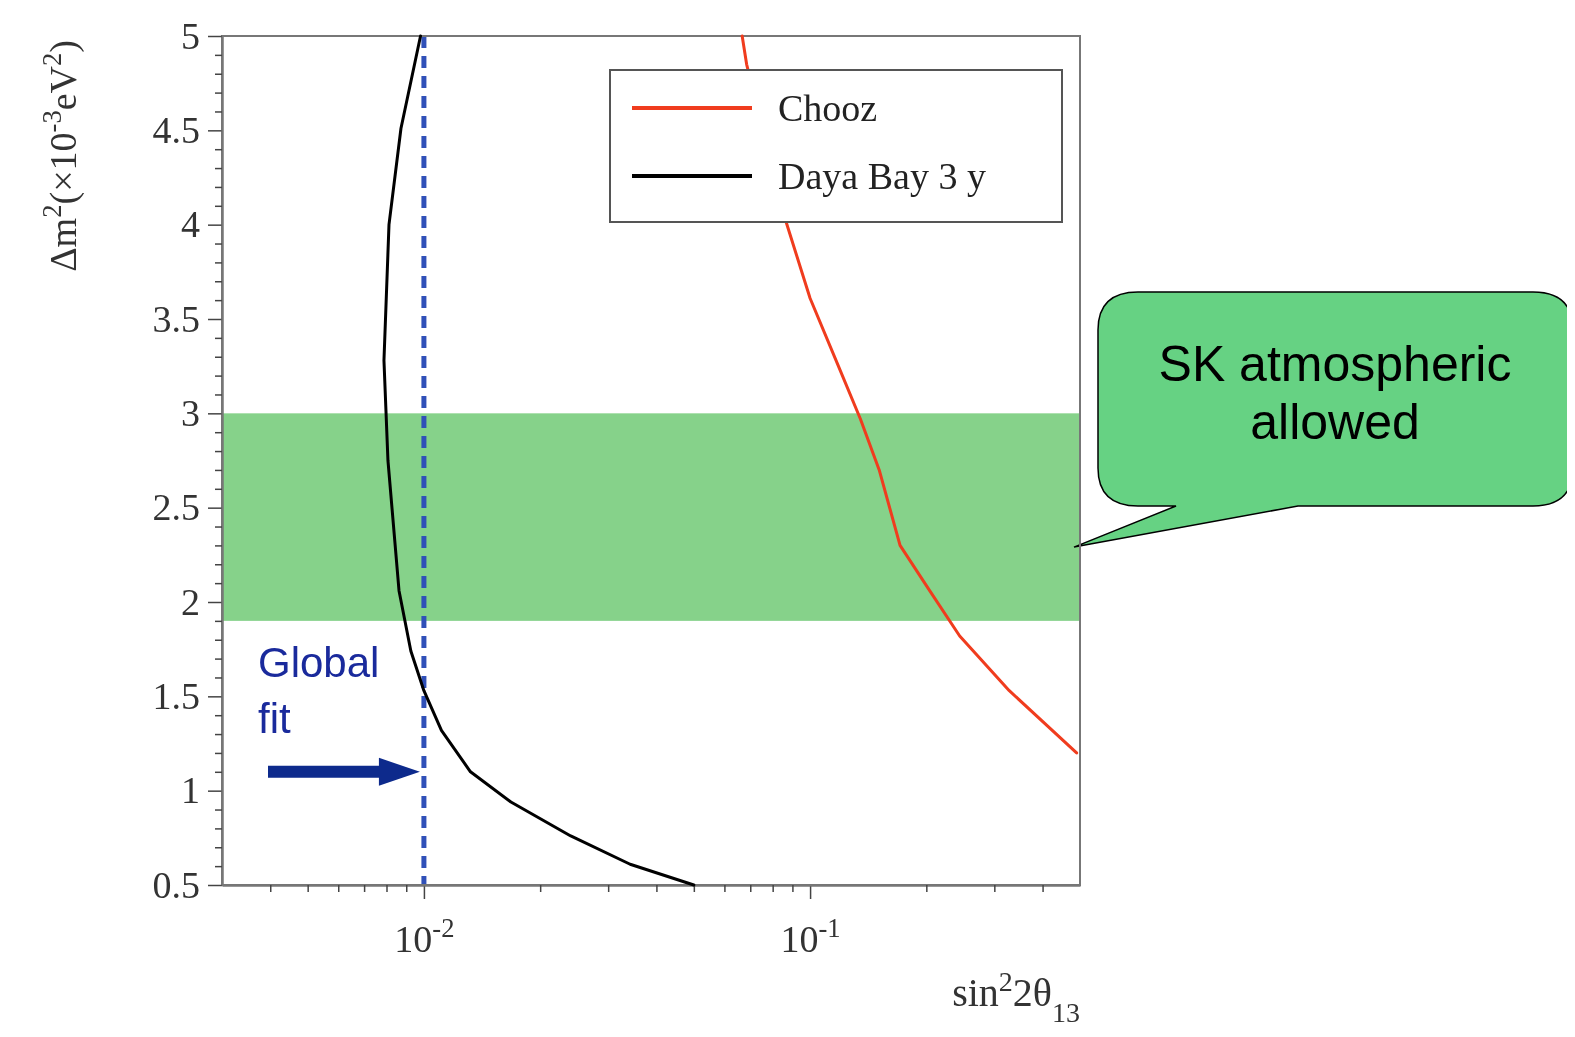  I want to click on legend-label: Chooz, so click(828, 108).